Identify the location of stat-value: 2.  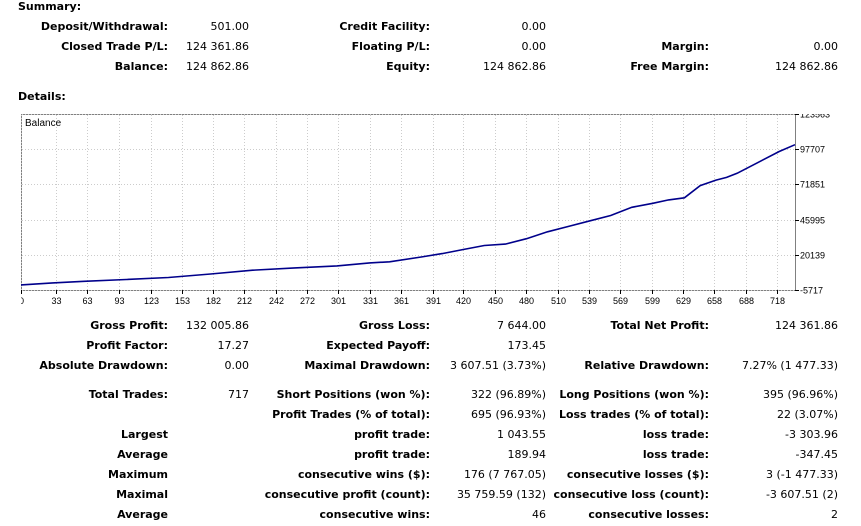
(834, 514).